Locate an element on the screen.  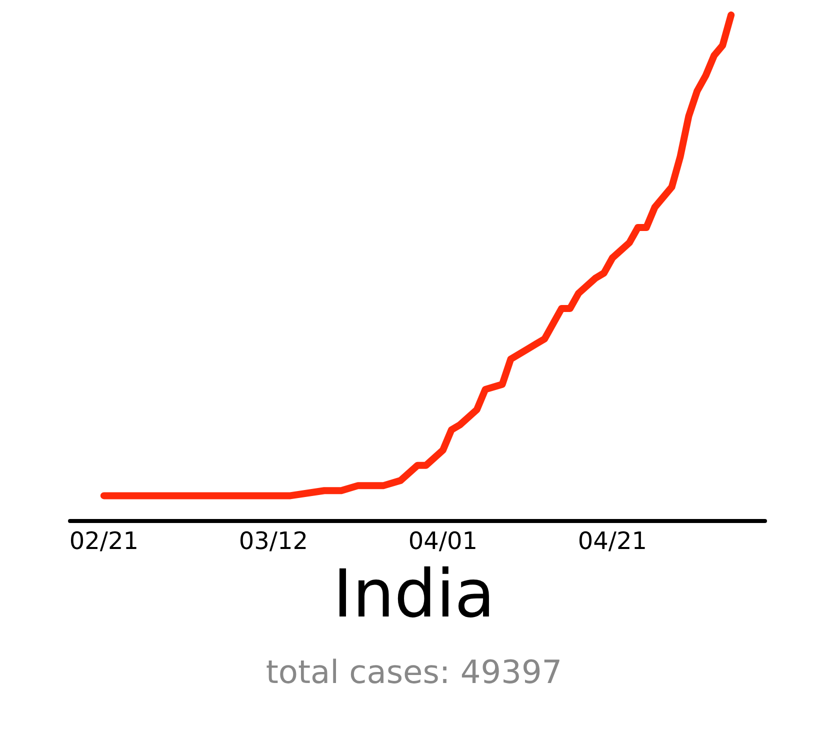
x-tick-label: 04/01 is located at coordinates (443, 541).